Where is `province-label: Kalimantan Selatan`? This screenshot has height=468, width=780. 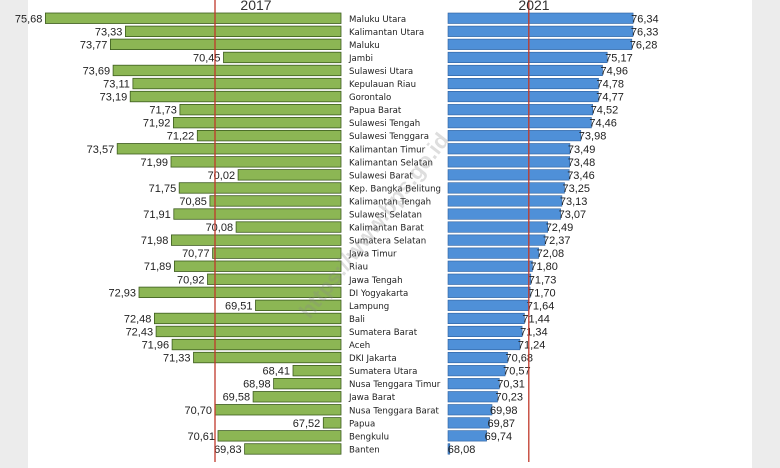 province-label: Kalimantan Selatan is located at coordinates (391, 163).